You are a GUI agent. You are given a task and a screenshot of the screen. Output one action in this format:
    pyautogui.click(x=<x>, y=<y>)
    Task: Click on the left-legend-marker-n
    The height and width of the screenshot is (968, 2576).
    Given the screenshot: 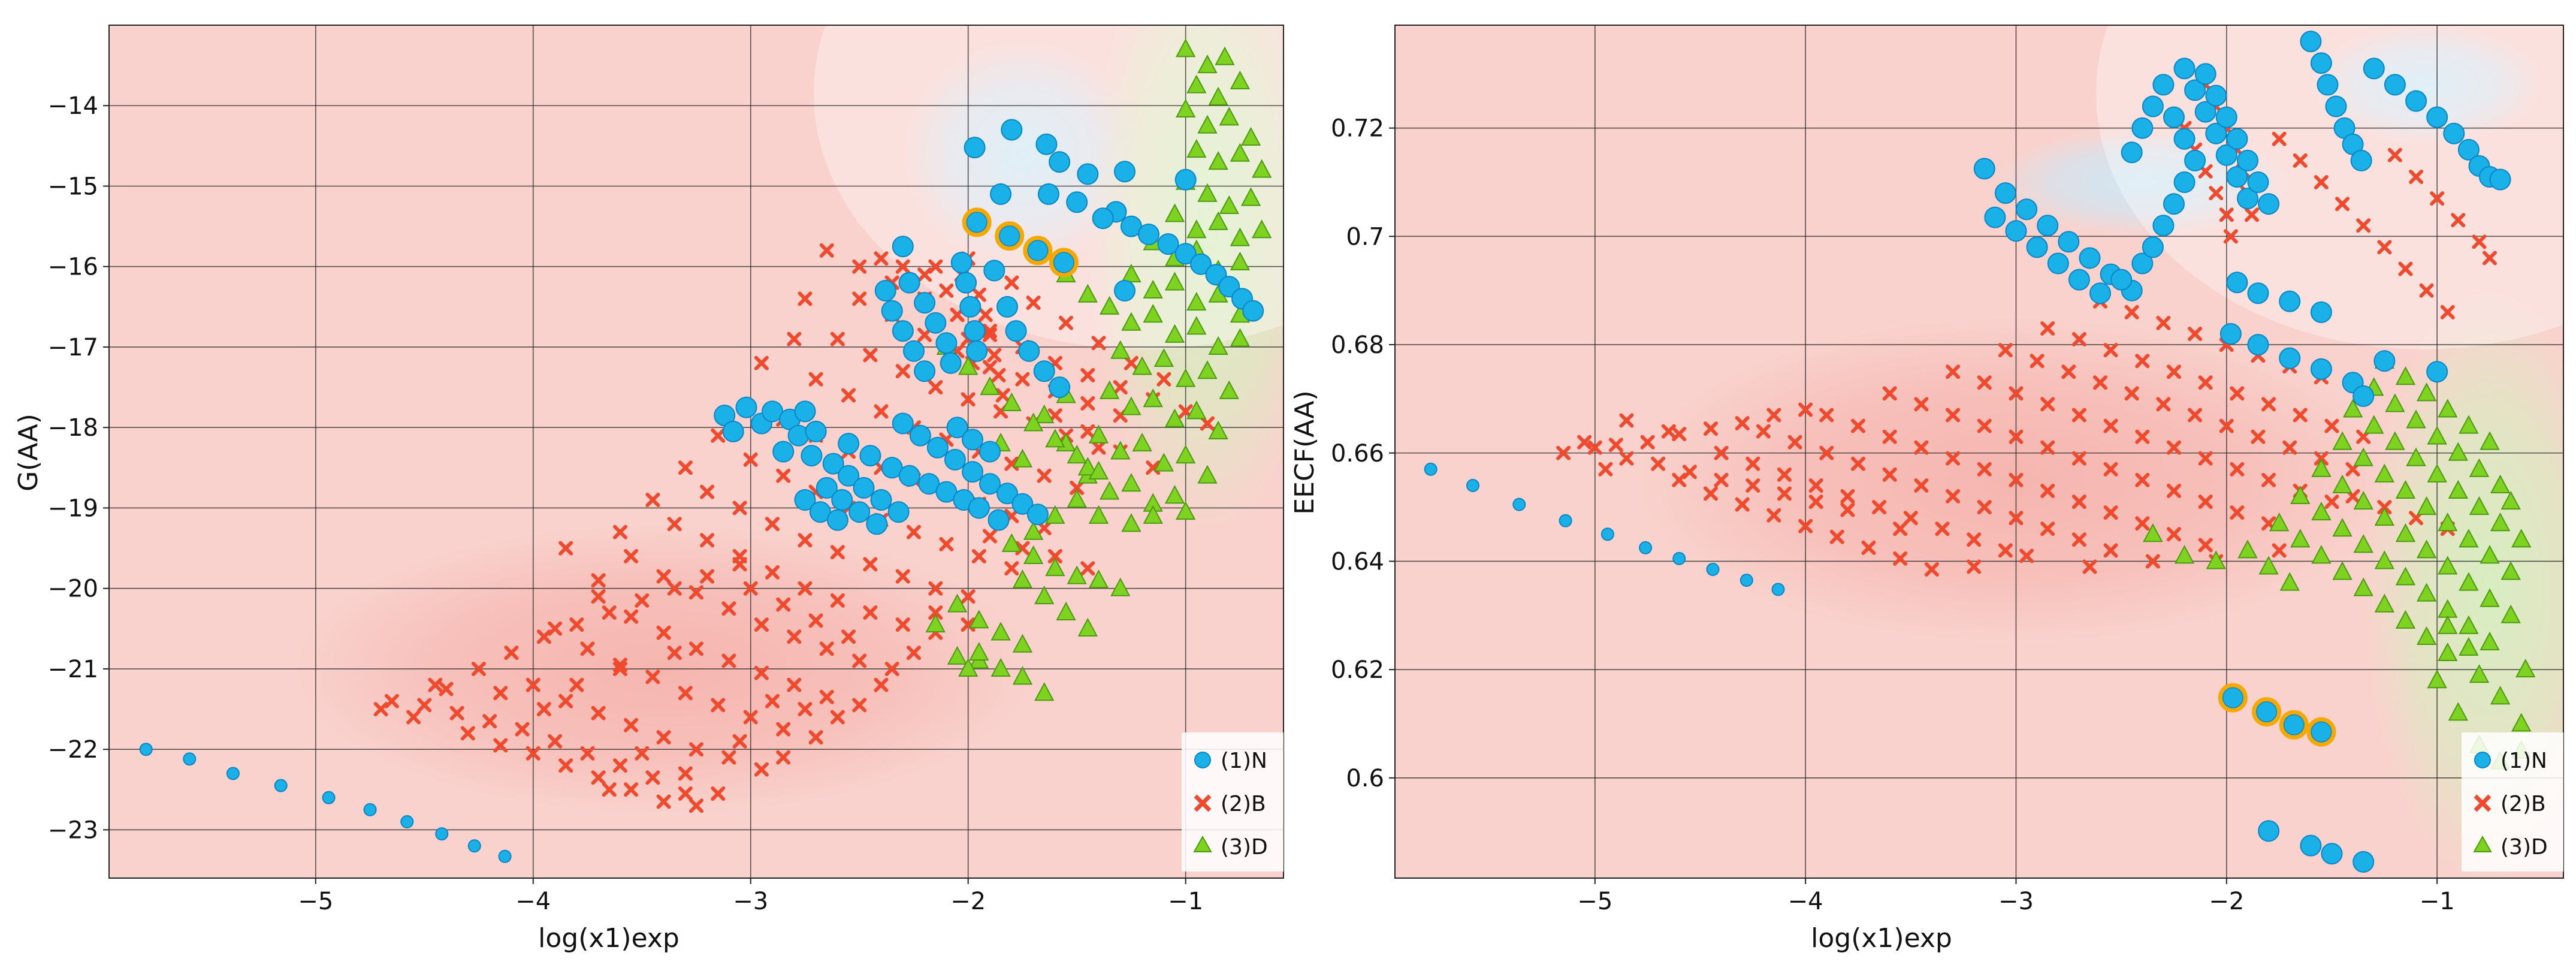 What is the action you would take?
    pyautogui.click(x=1203, y=760)
    